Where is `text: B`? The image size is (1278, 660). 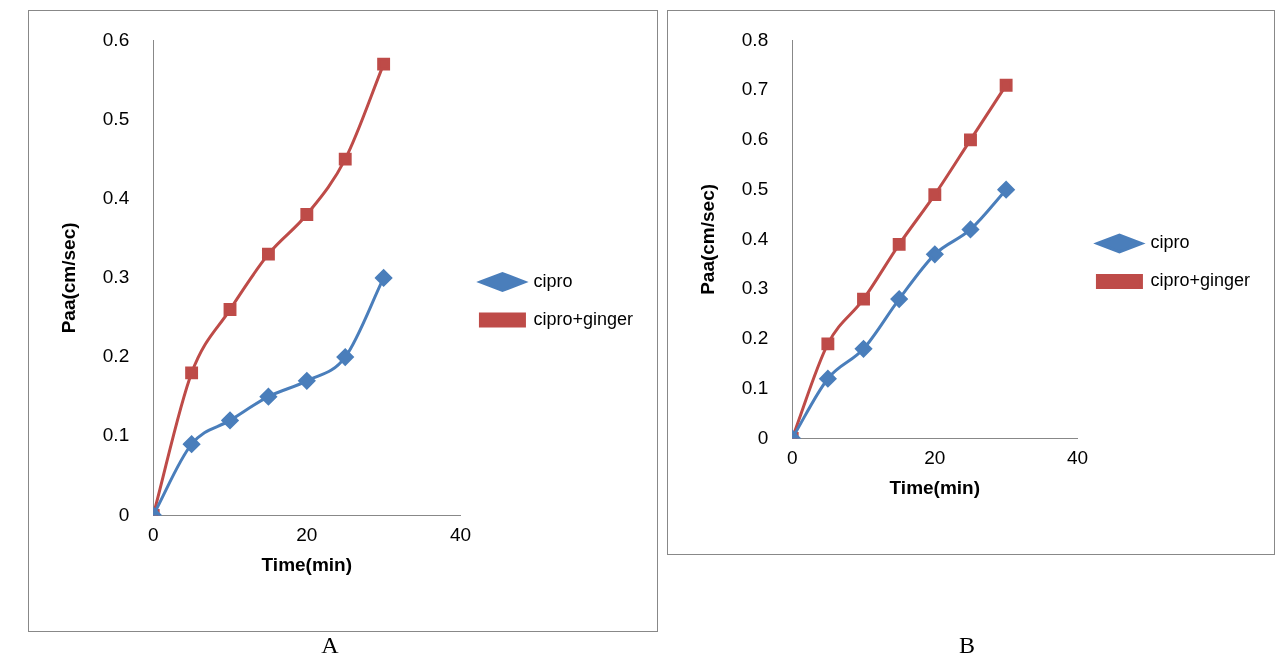
text: B is located at coordinates (967, 645).